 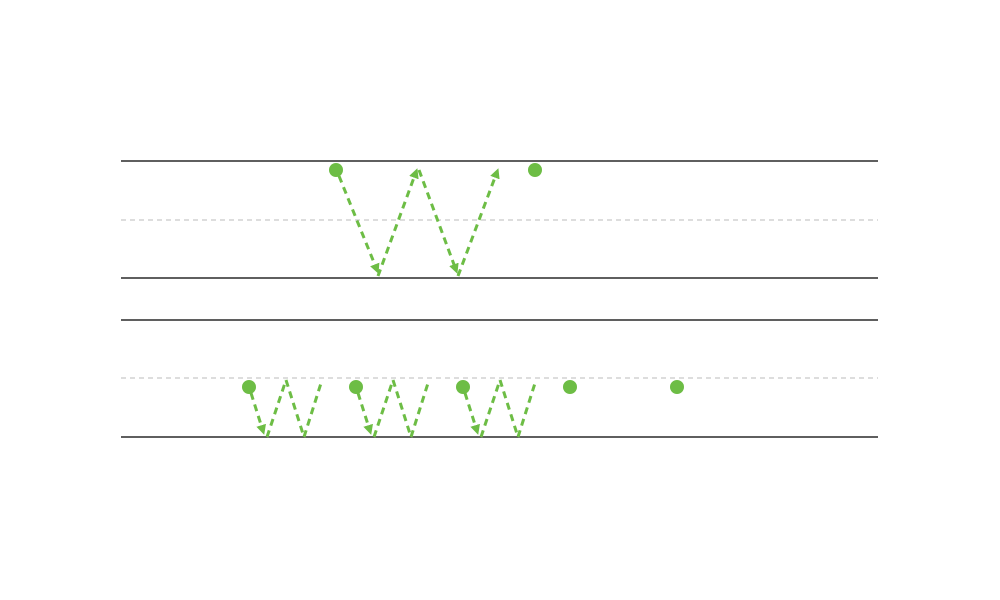 I want to click on w4-start-dot, so click(x=570, y=387).